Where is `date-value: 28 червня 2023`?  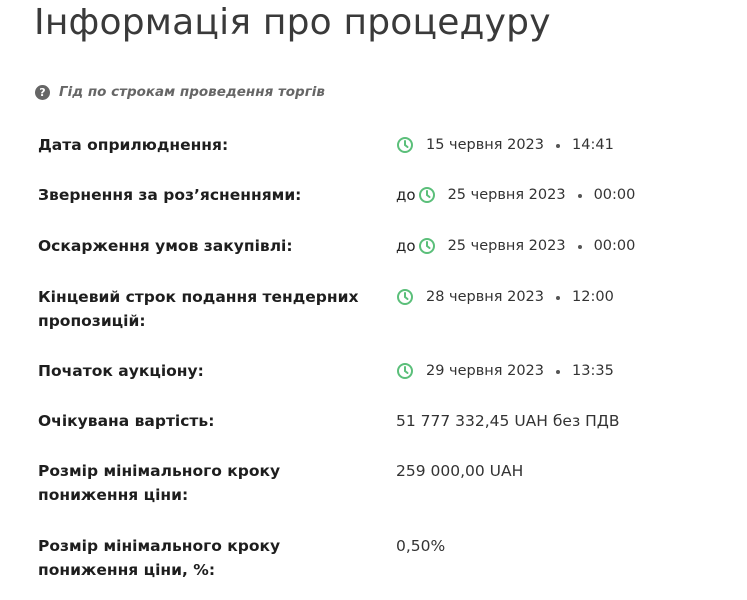 date-value: 28 червня 2023 is located at coordinates (485, 297).